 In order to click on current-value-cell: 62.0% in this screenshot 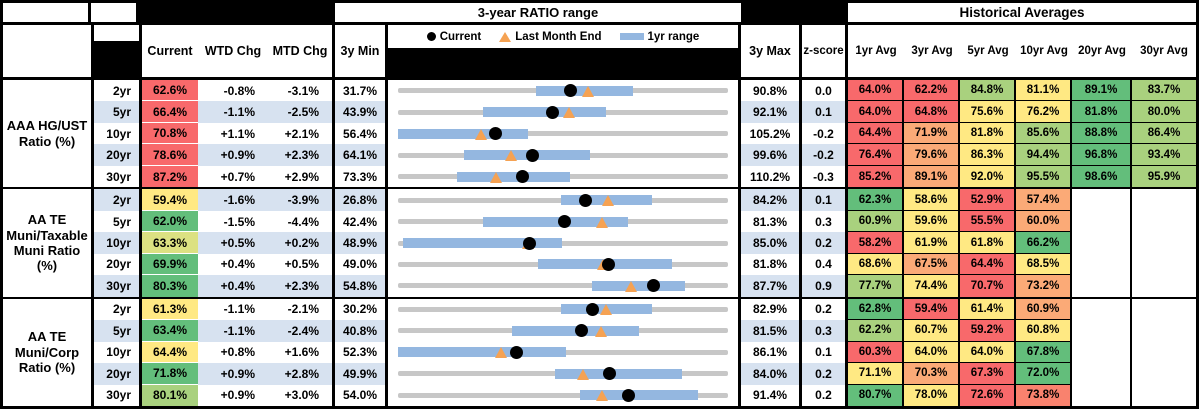, I will do `click(170, 221)`.